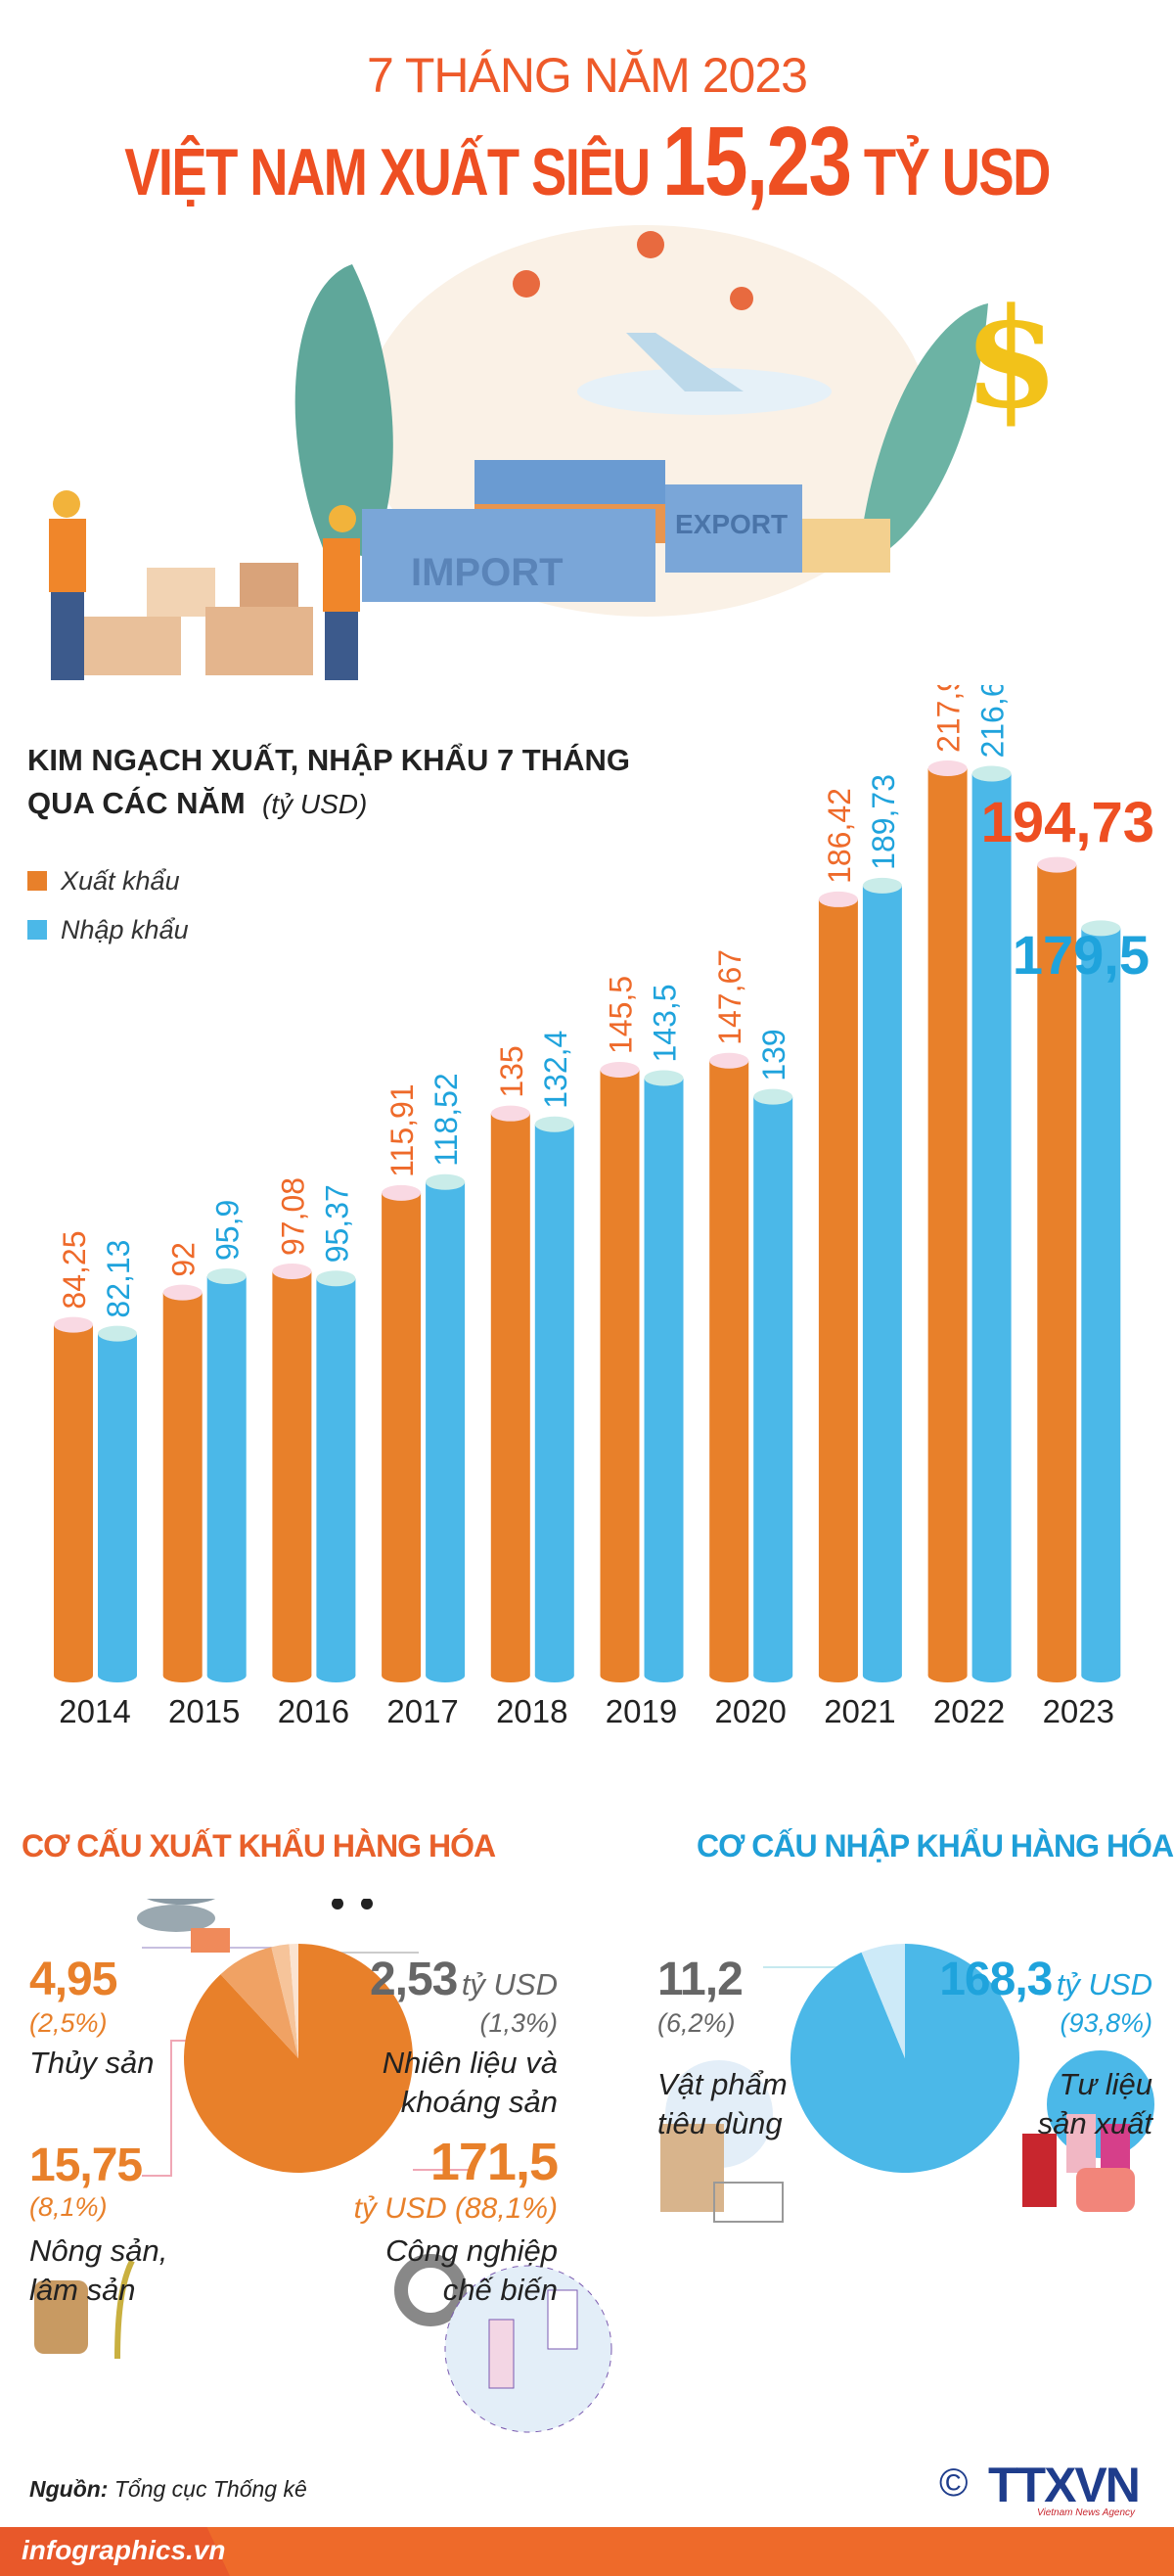  What do you see at coordinates (773, 1386) in the screenshot?
I see `bar-import-2020` at bounding box center [773, 1386].